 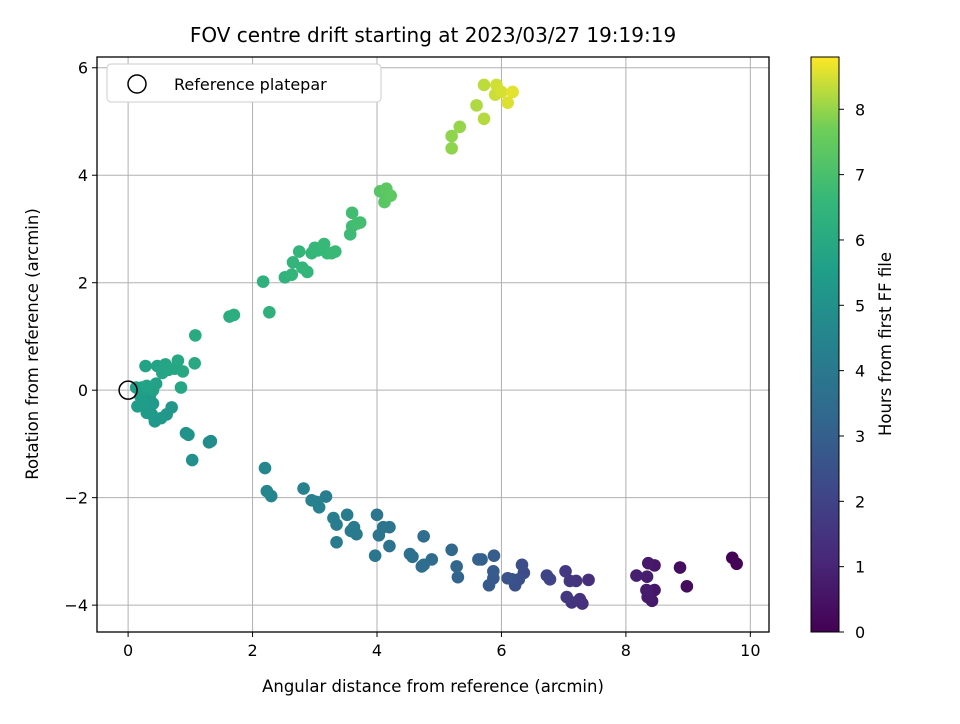 What do you see at coordinates (860, 371) in the screenshot?
I see `colorbar-tick-label: 4` at bounding box center [860, 371].